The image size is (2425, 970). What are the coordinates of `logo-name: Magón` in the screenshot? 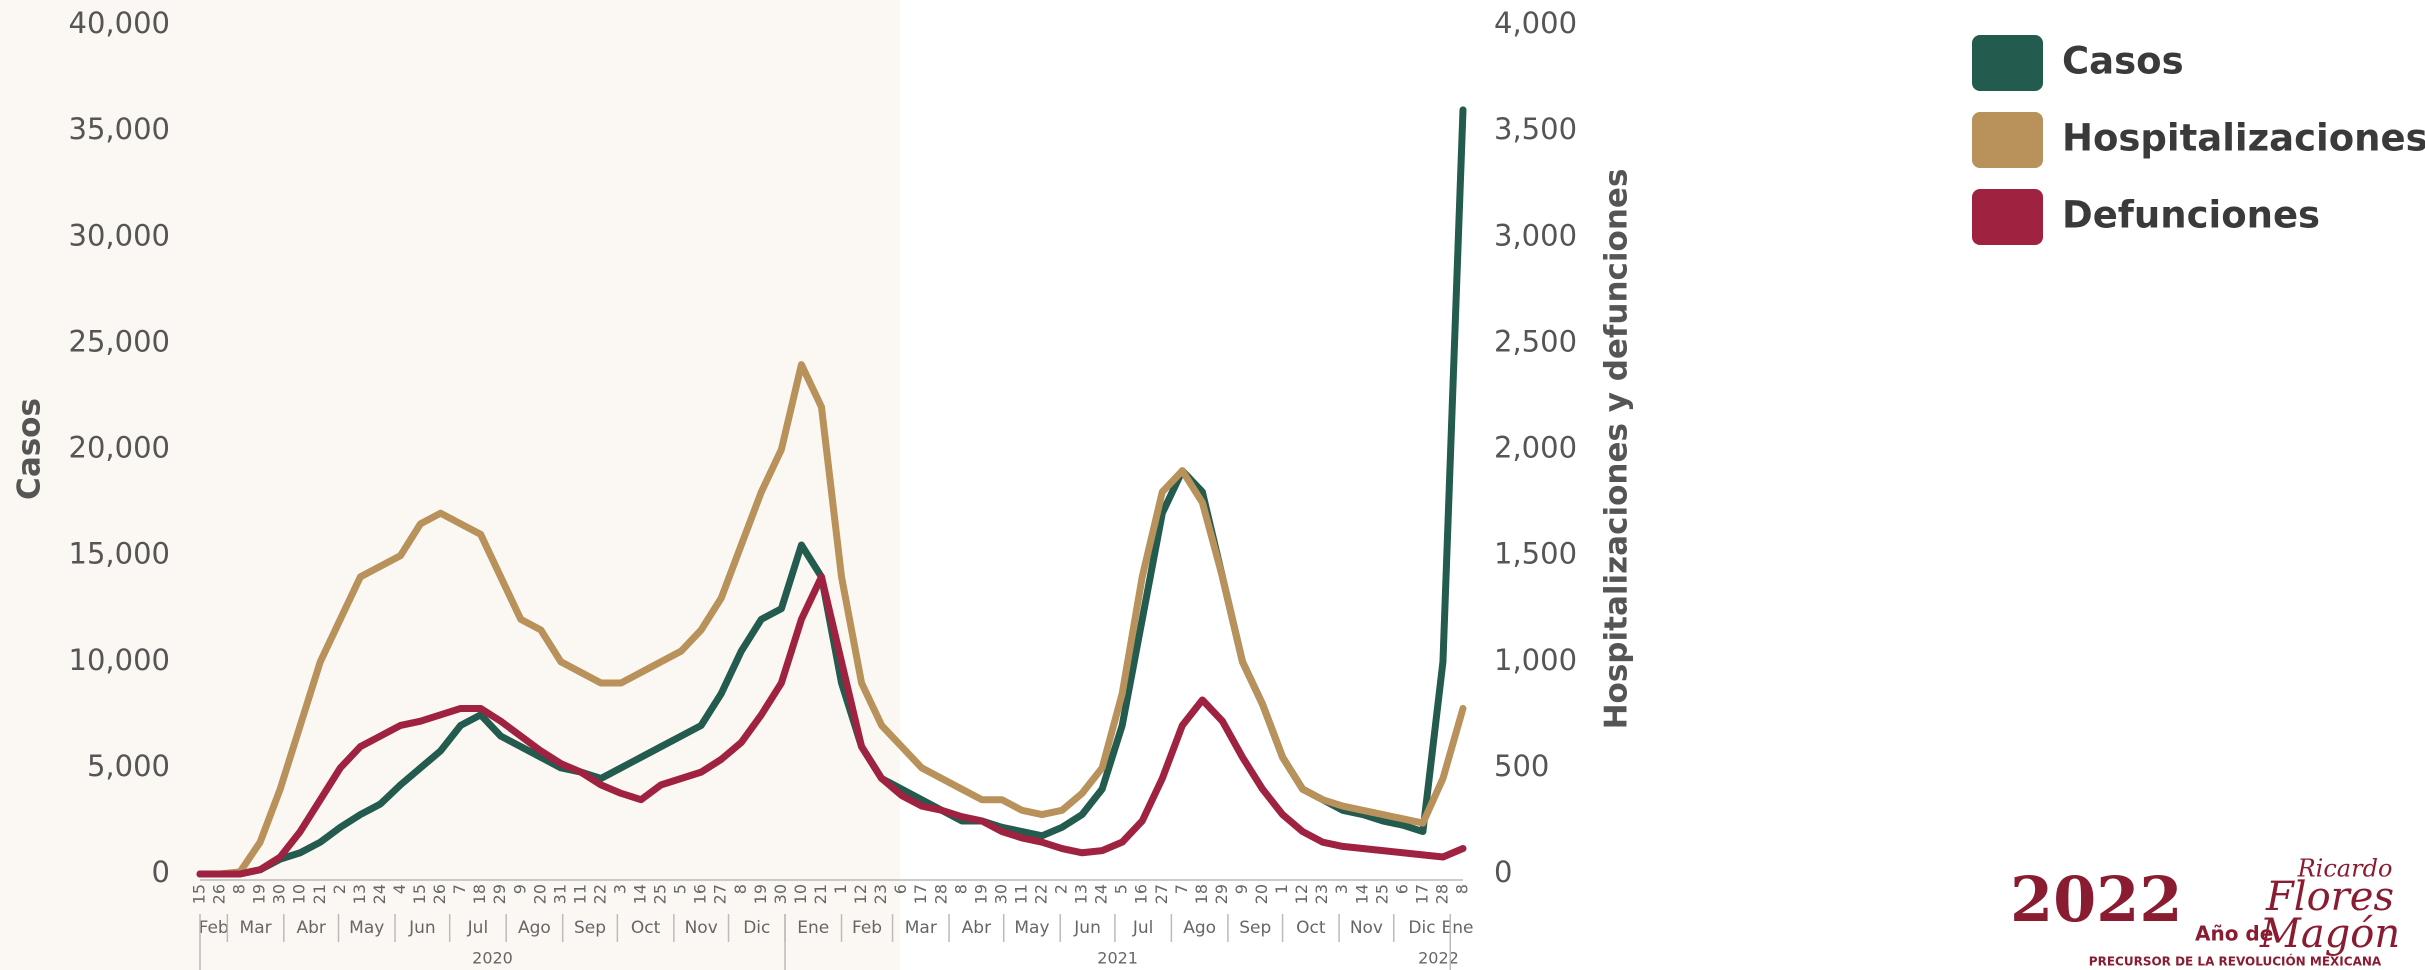 It's located at (2329, 934).